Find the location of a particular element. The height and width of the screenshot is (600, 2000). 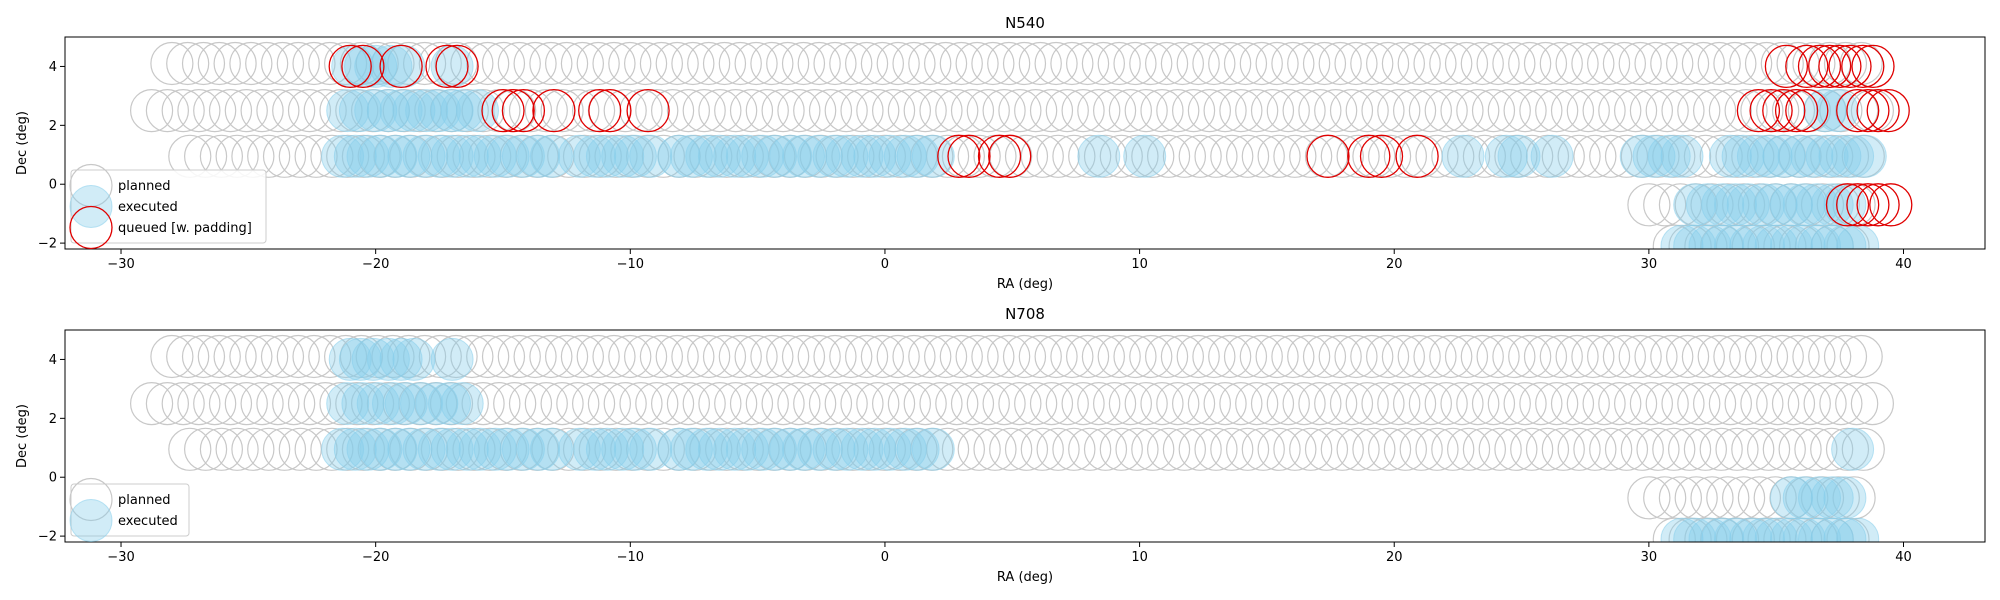

x-tick-label: −30 is located at coordinates (120, 557).